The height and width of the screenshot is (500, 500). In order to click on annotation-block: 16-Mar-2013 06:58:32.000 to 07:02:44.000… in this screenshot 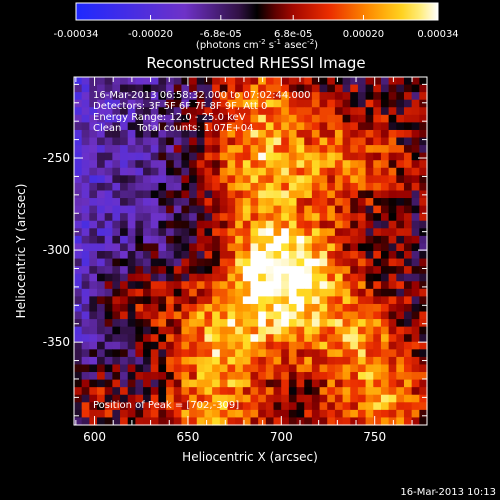, I will do `click(202, 112)`.